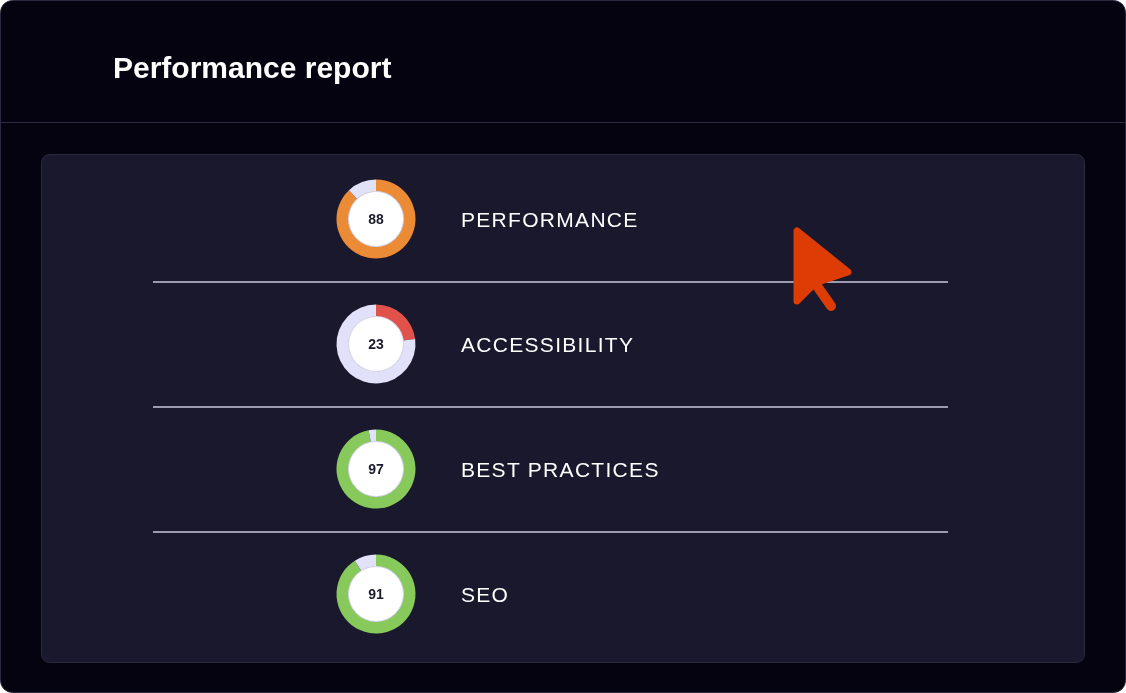  I want to click on text: ACCESSIBILITY, so click(548, 344).